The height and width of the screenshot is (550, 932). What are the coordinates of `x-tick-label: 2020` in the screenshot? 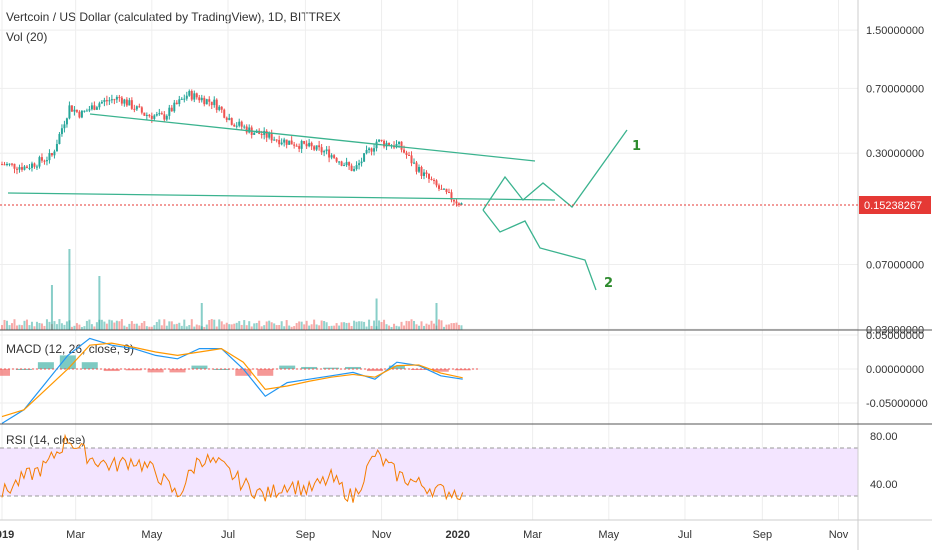 It's located at (457, 535).